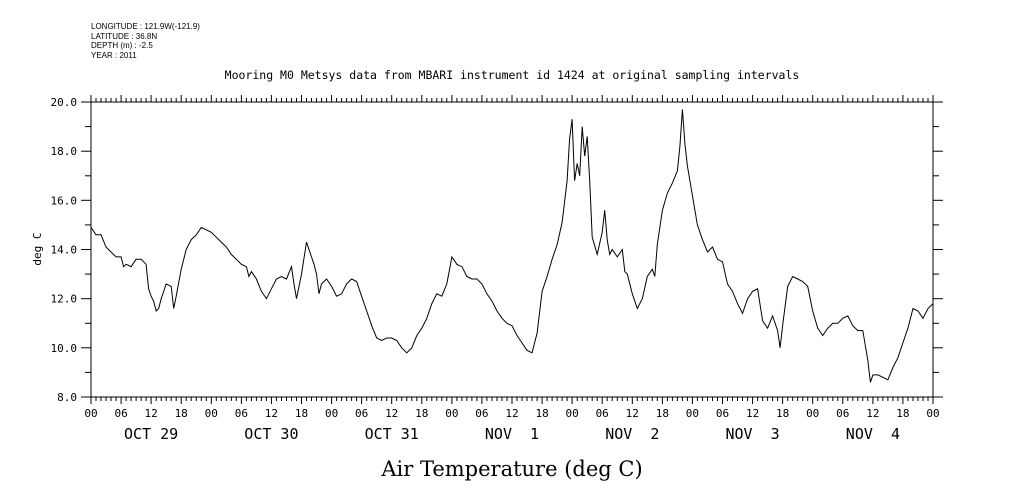 The height and width of the screenshot is (504, 1009). Describe the element at coordinates (753, 434) in the screenshot. I see `day-label: NOV 3` at that location.